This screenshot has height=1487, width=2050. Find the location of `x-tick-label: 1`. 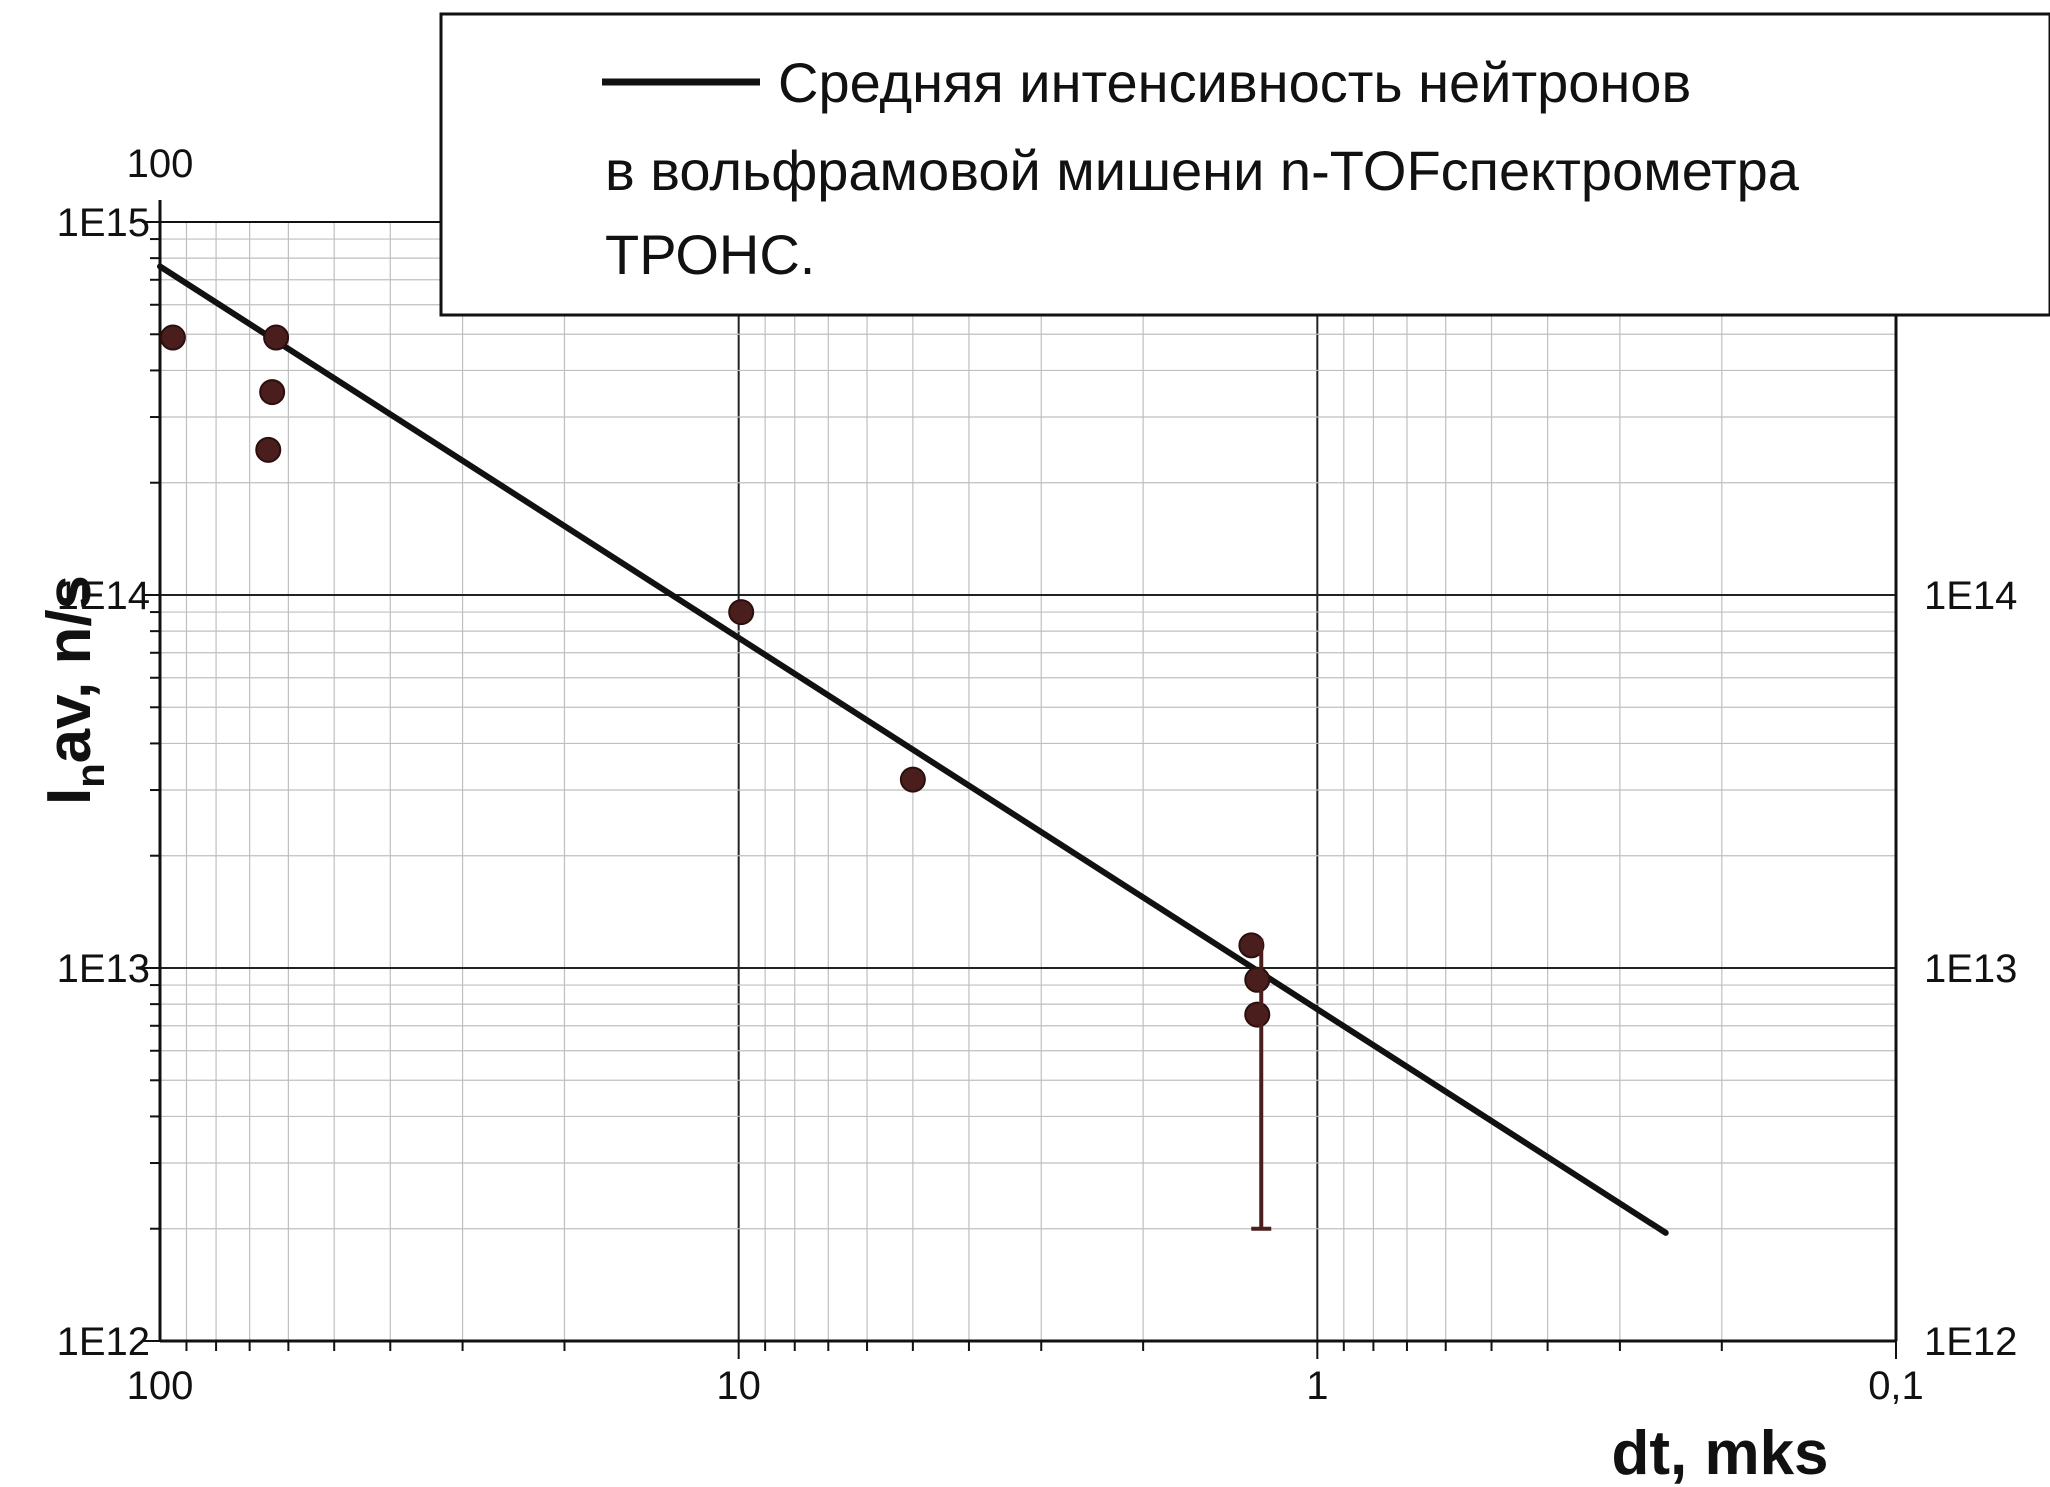

x-tick-label: 1 is located at coordinates (1317, 1386).